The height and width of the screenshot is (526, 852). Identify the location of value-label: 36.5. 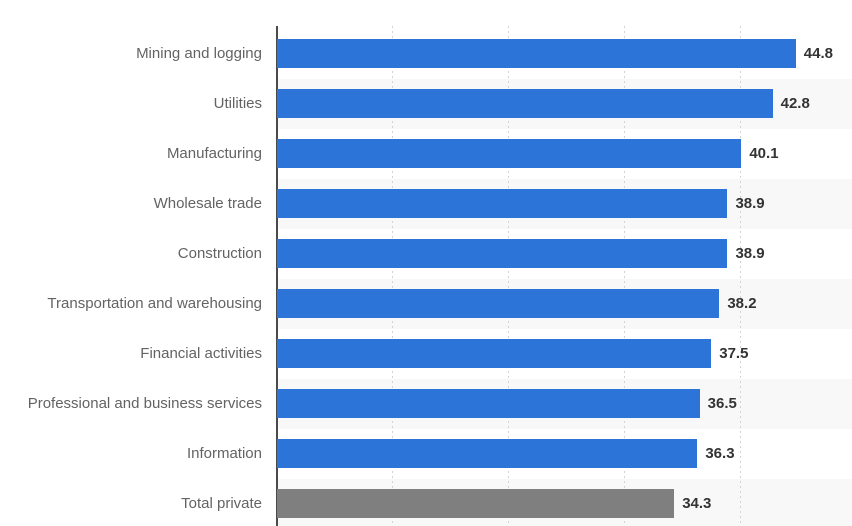
(722, 403).